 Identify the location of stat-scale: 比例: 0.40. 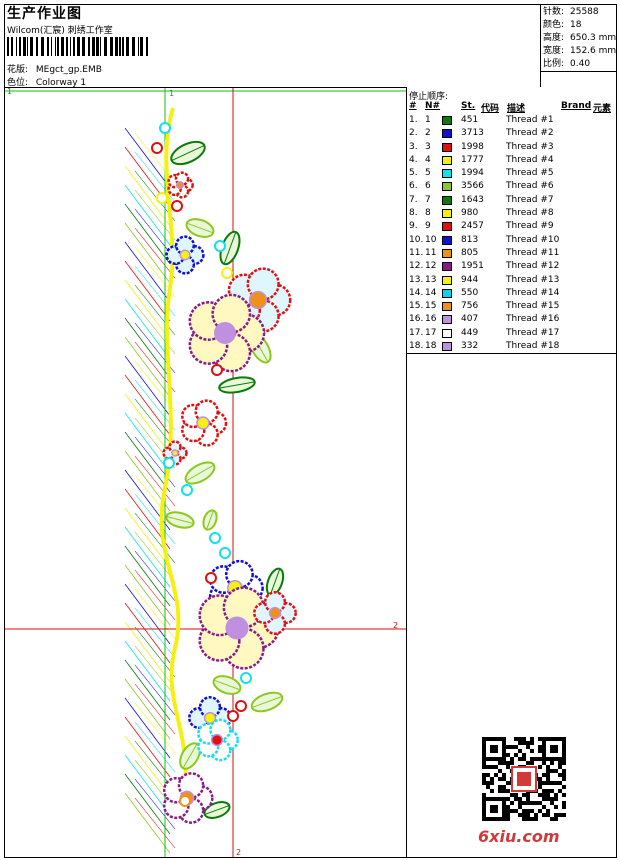
(579, 64).